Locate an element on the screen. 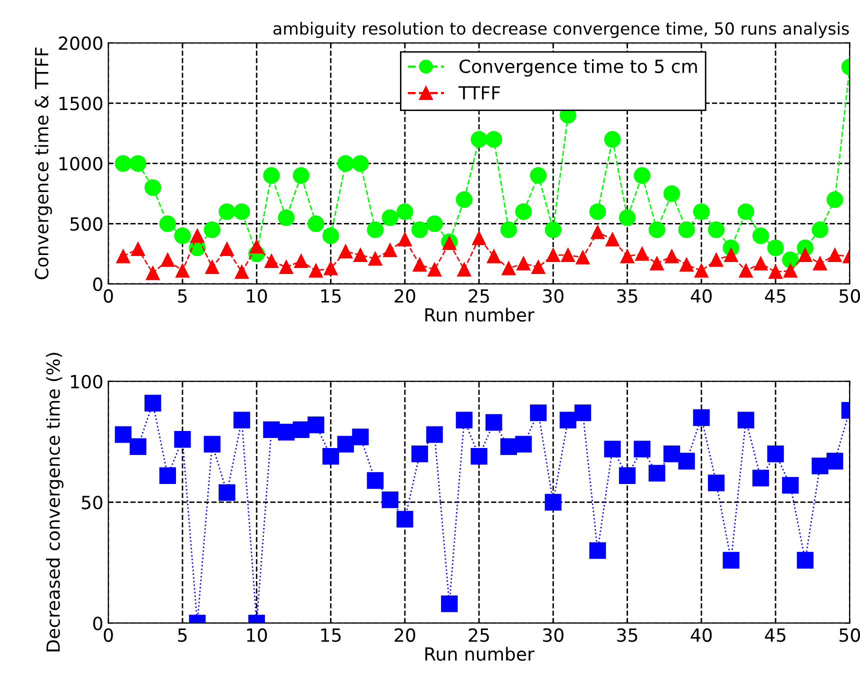  y-tick-label: 1500 is located at coordinates (81, 103).